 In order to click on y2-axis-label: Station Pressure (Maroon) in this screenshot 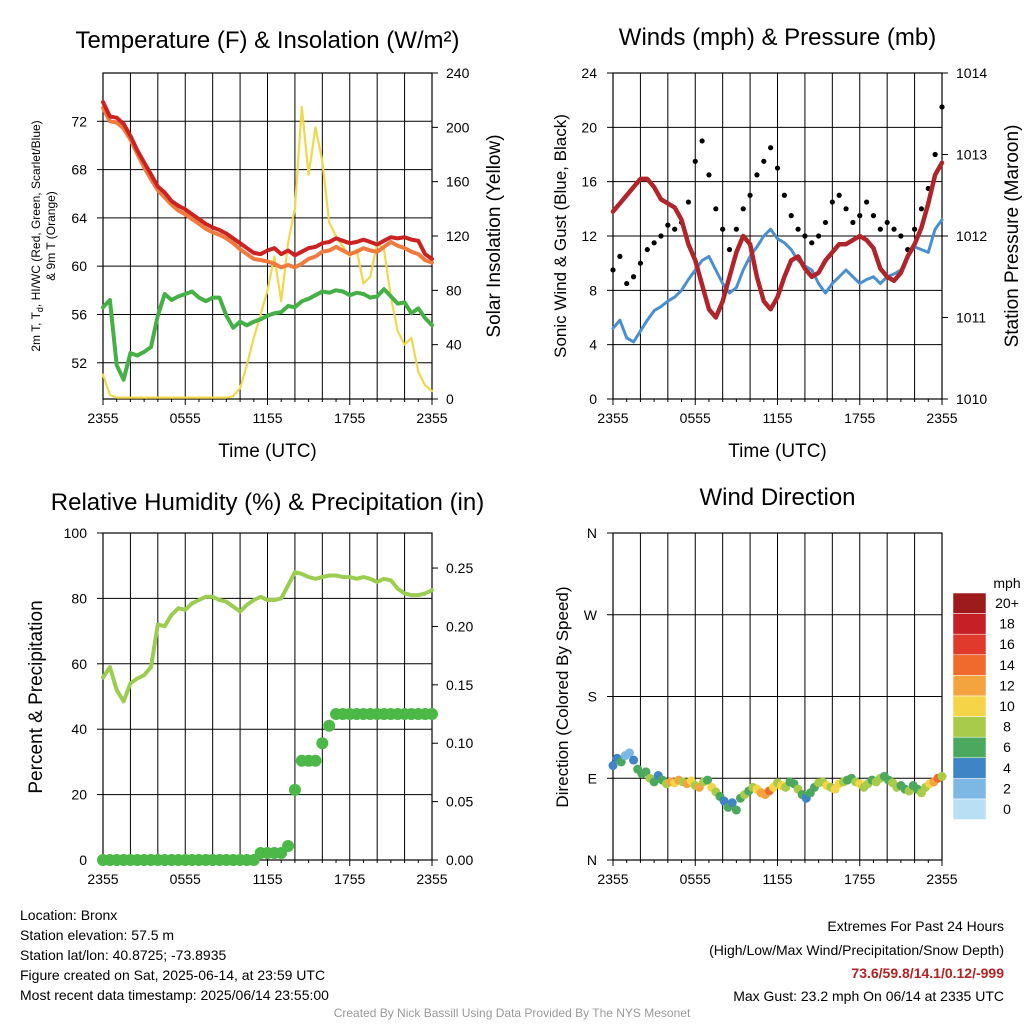, I will do `click(1012, 236)`.